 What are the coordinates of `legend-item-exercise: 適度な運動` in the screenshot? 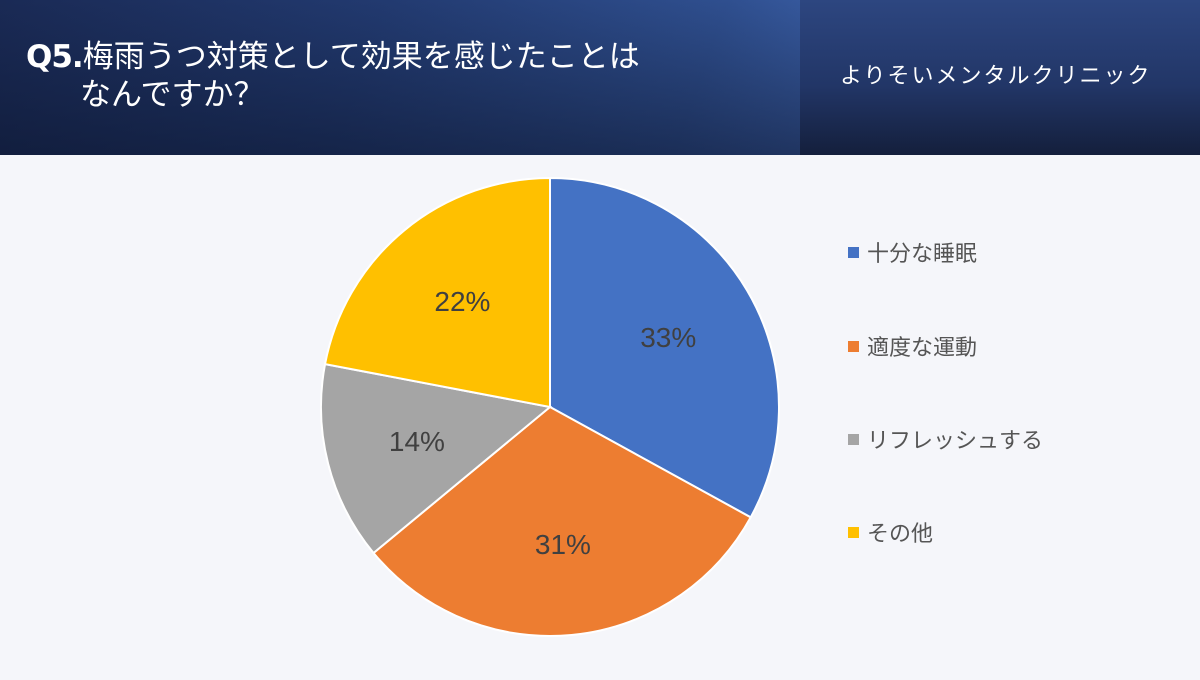 It's located at (912, 346).